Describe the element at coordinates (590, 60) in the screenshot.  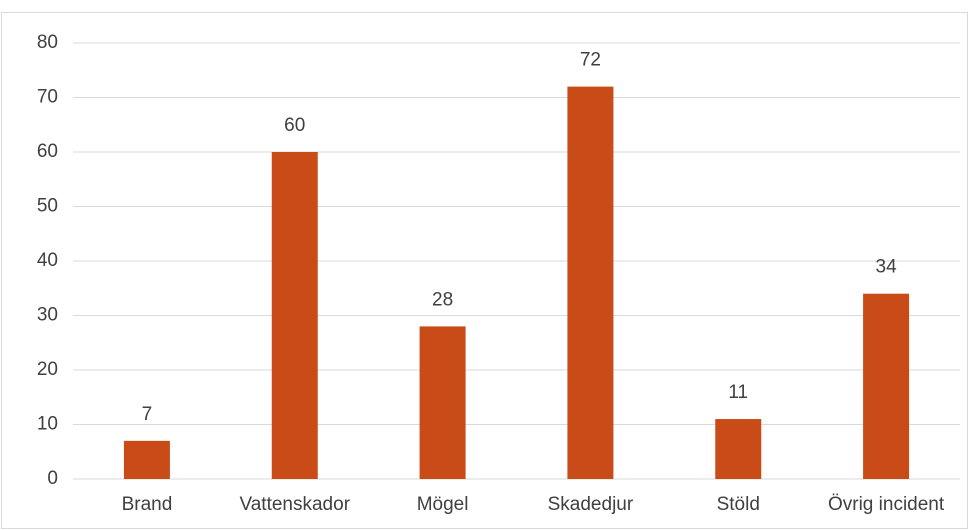
I see `data-label: 72` at that location.